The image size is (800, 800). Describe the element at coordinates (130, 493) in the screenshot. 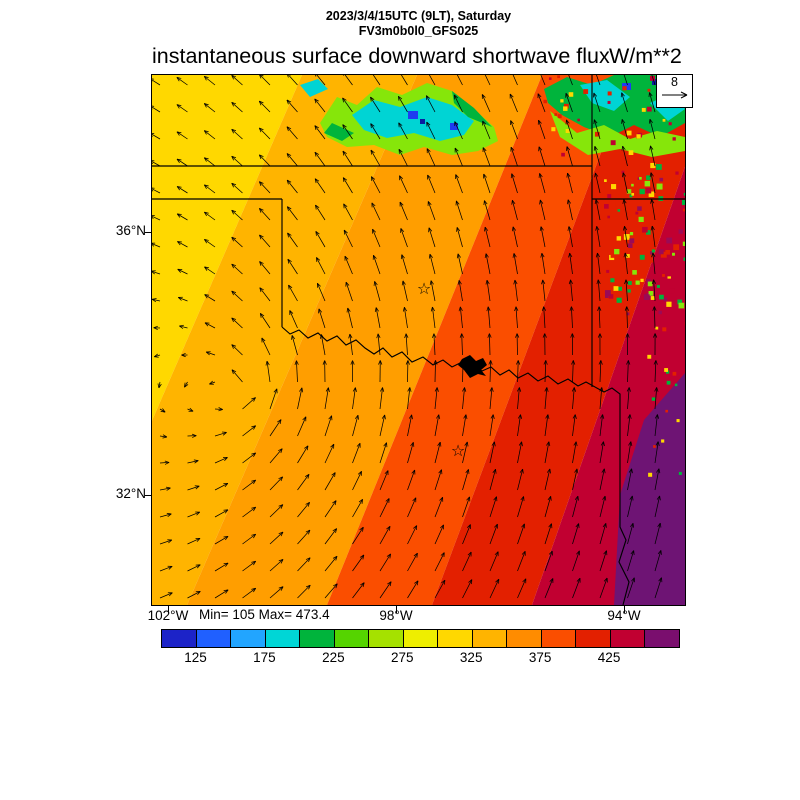

I see `lat-label: 32°N` at that location.